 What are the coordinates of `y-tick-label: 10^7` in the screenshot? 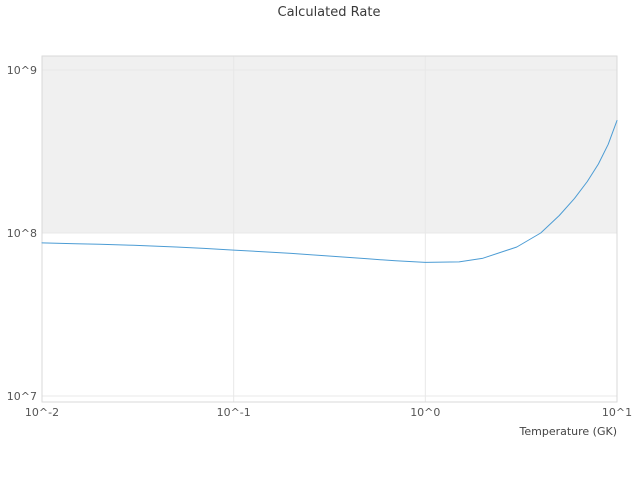 It's located at (22, 396).